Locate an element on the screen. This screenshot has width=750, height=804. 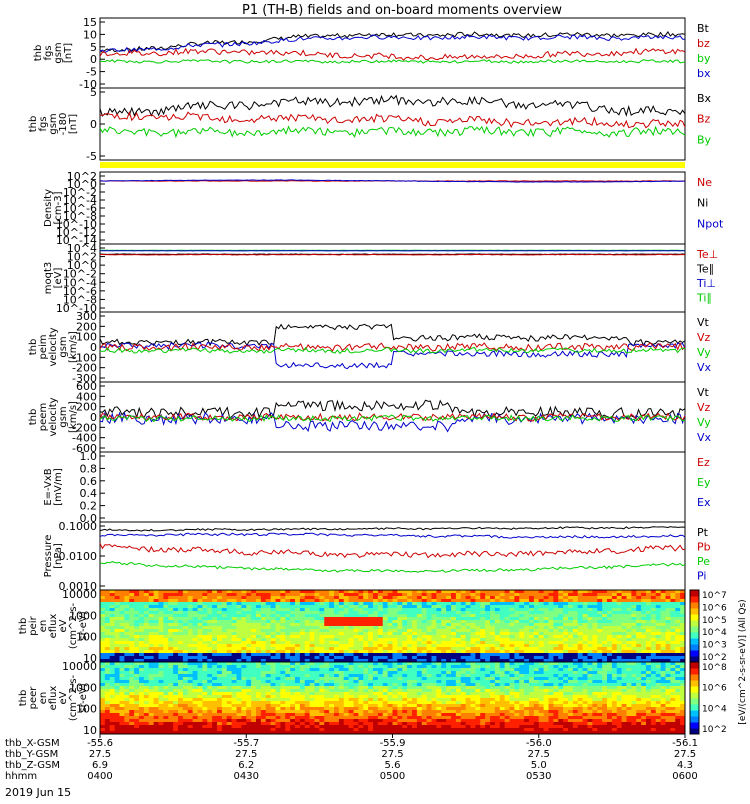
svg-text: [nPa] is located at coordinates (58, 556).